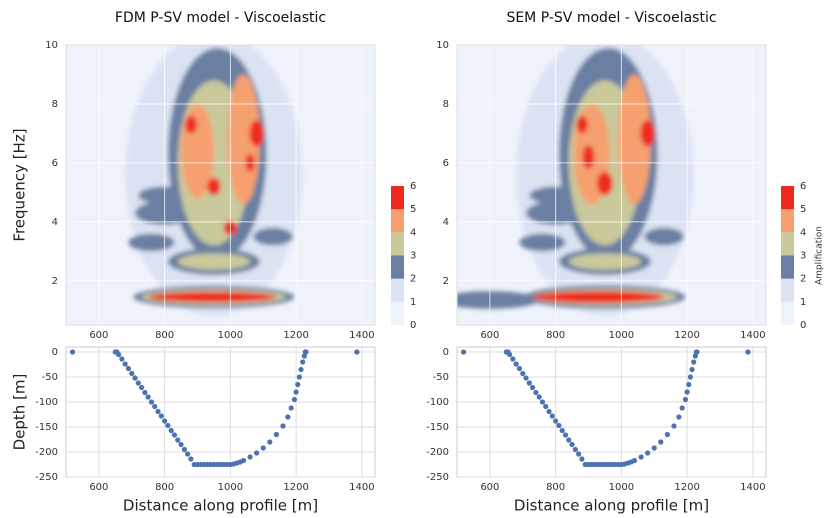 This screenshot has height=518, width=828. What do you see at coordinates (611, 18) in the screenshot?
I see `chart-title: SEM P-SV model - Viscoelastic` at bounding box center [611, 18].